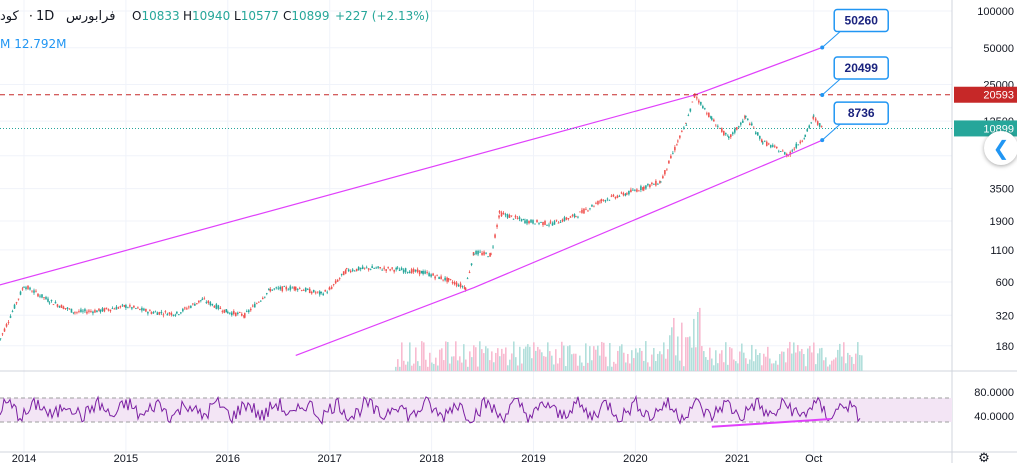 The width and height of the screenshot is (1017, 463). What do you see at coordinates (831, 87) in the screenshot?
I see `annotation-leader` at bounding box center [831, 87].